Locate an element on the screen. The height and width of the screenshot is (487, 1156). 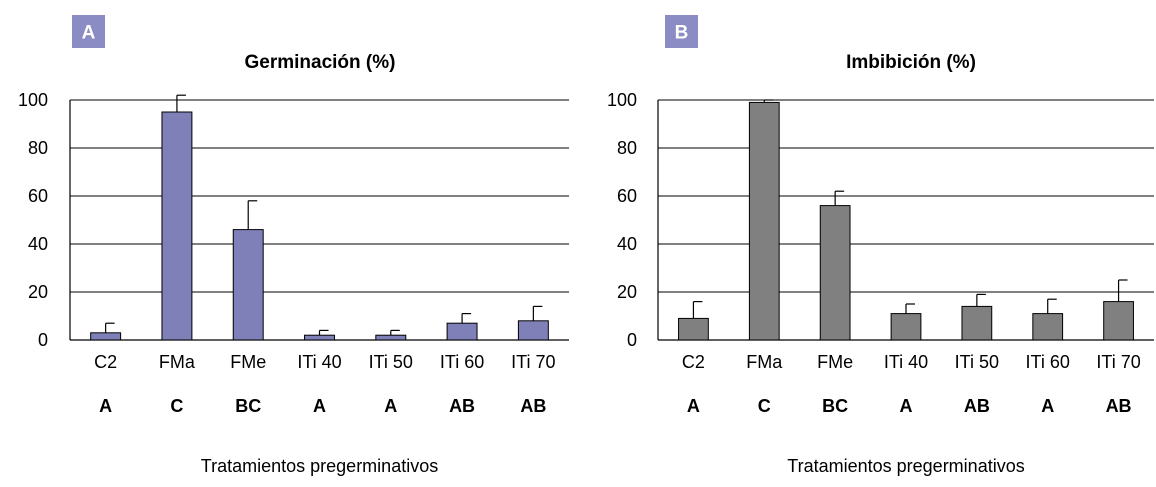
panel-badge-label: B is located at coordinates (682, 33).